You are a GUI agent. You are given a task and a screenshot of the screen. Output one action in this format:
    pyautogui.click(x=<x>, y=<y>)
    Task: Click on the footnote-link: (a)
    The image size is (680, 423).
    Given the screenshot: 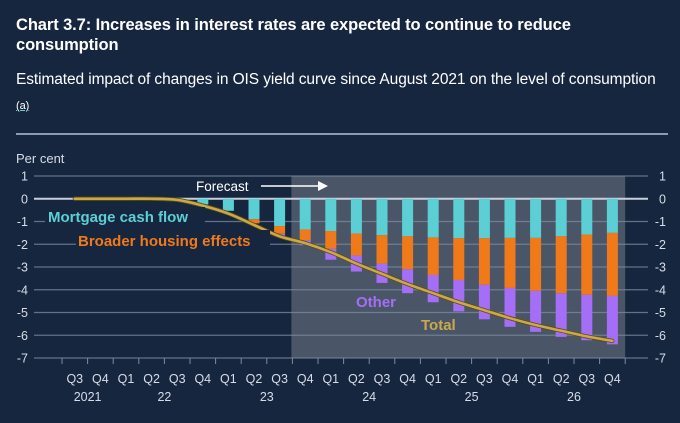 What is the action you would take?
    pyautogui.click(x=23, y=106)
    